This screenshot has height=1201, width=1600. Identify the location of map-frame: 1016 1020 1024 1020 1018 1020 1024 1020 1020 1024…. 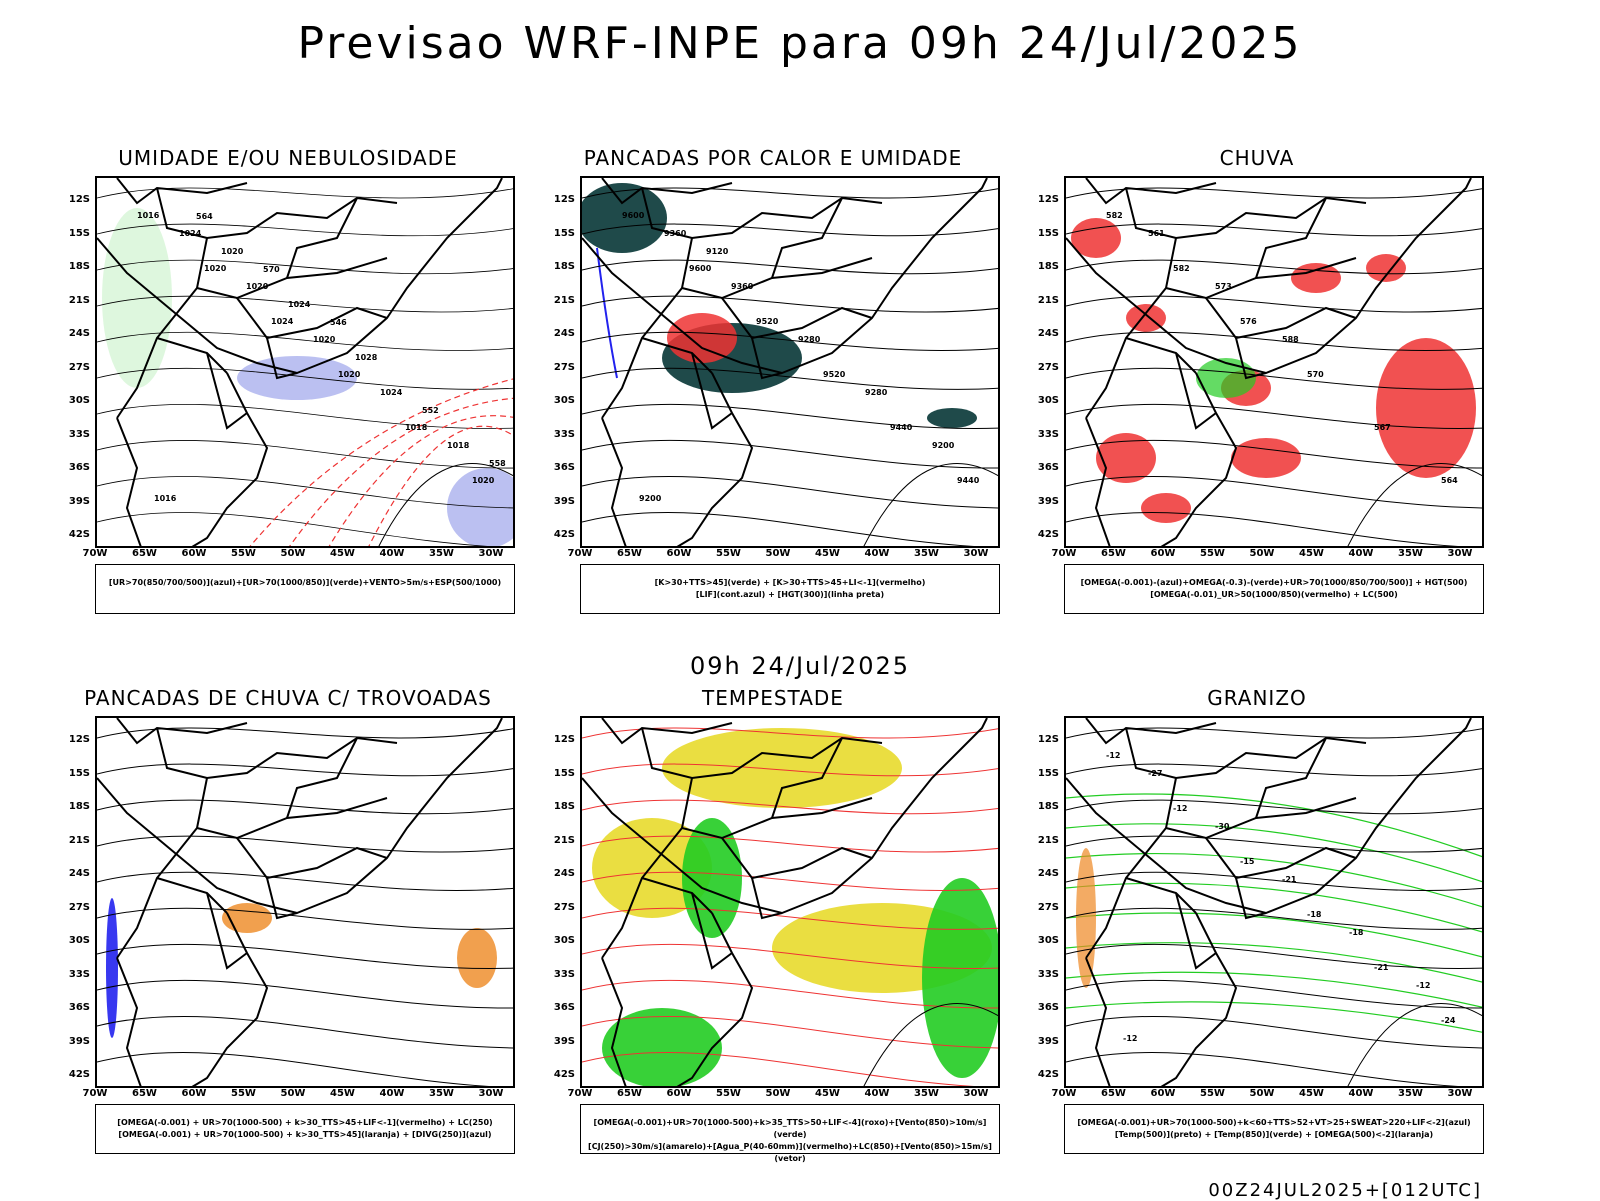
(305, 362).